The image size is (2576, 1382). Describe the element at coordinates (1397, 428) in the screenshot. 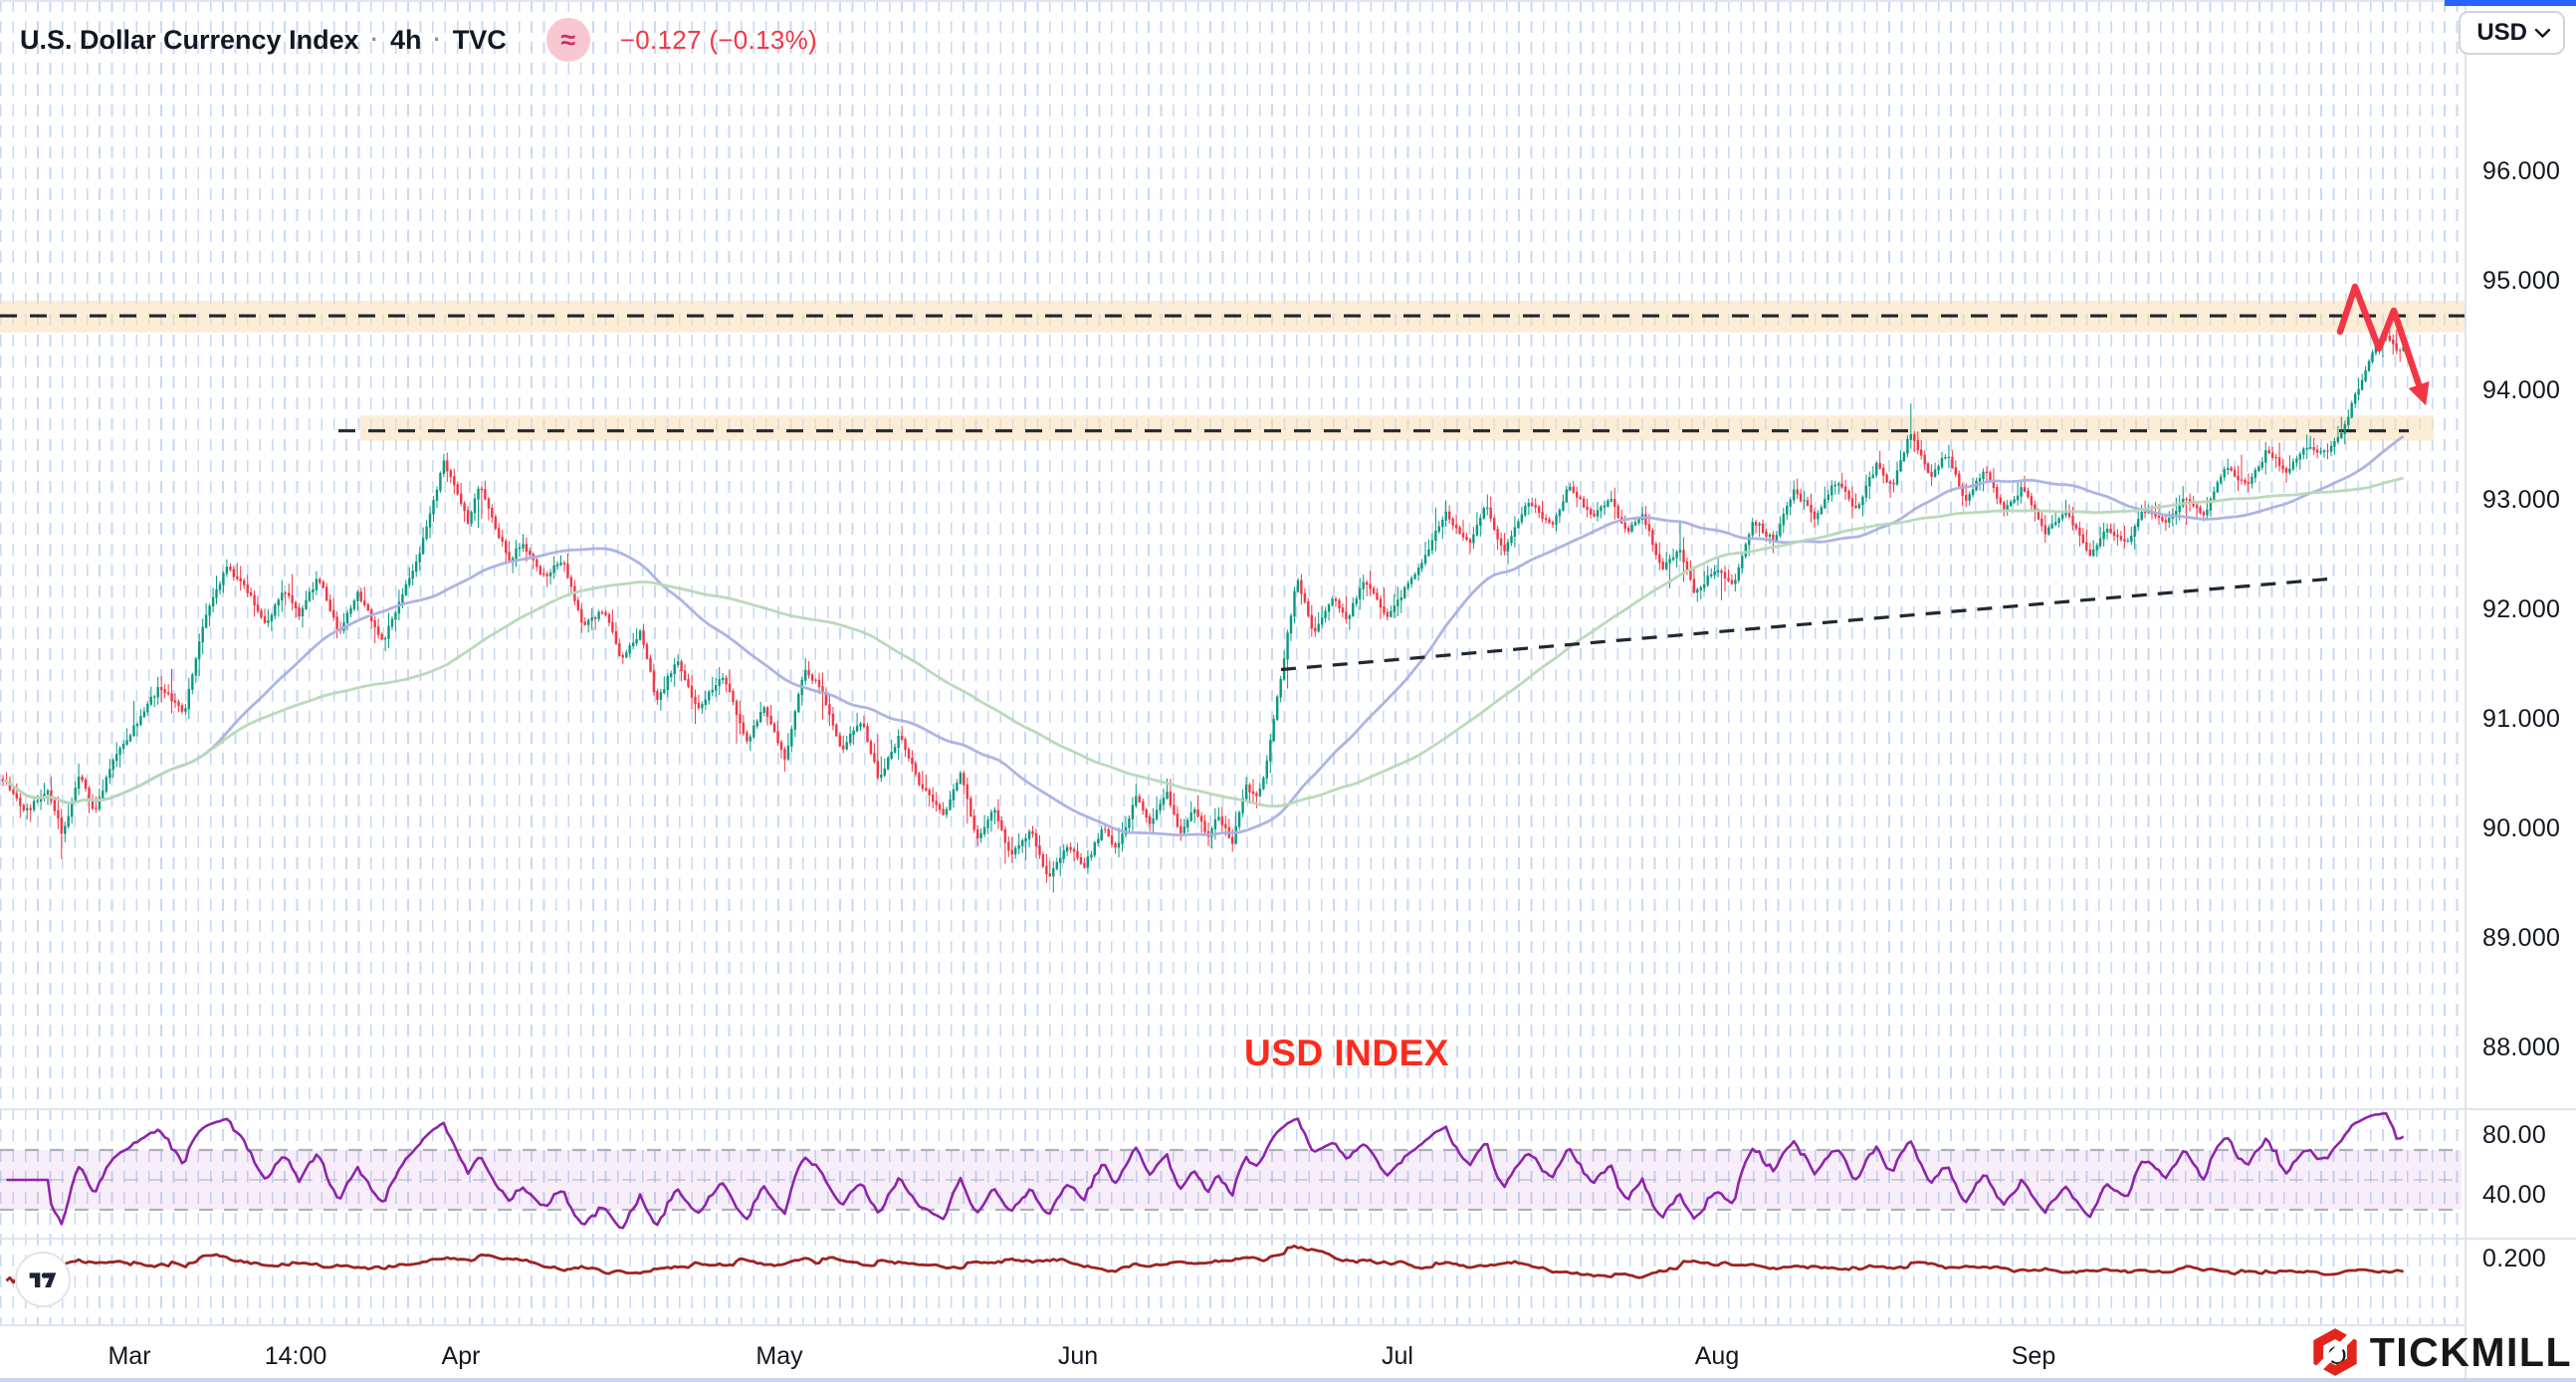

I see `level-zone-support` at that location.